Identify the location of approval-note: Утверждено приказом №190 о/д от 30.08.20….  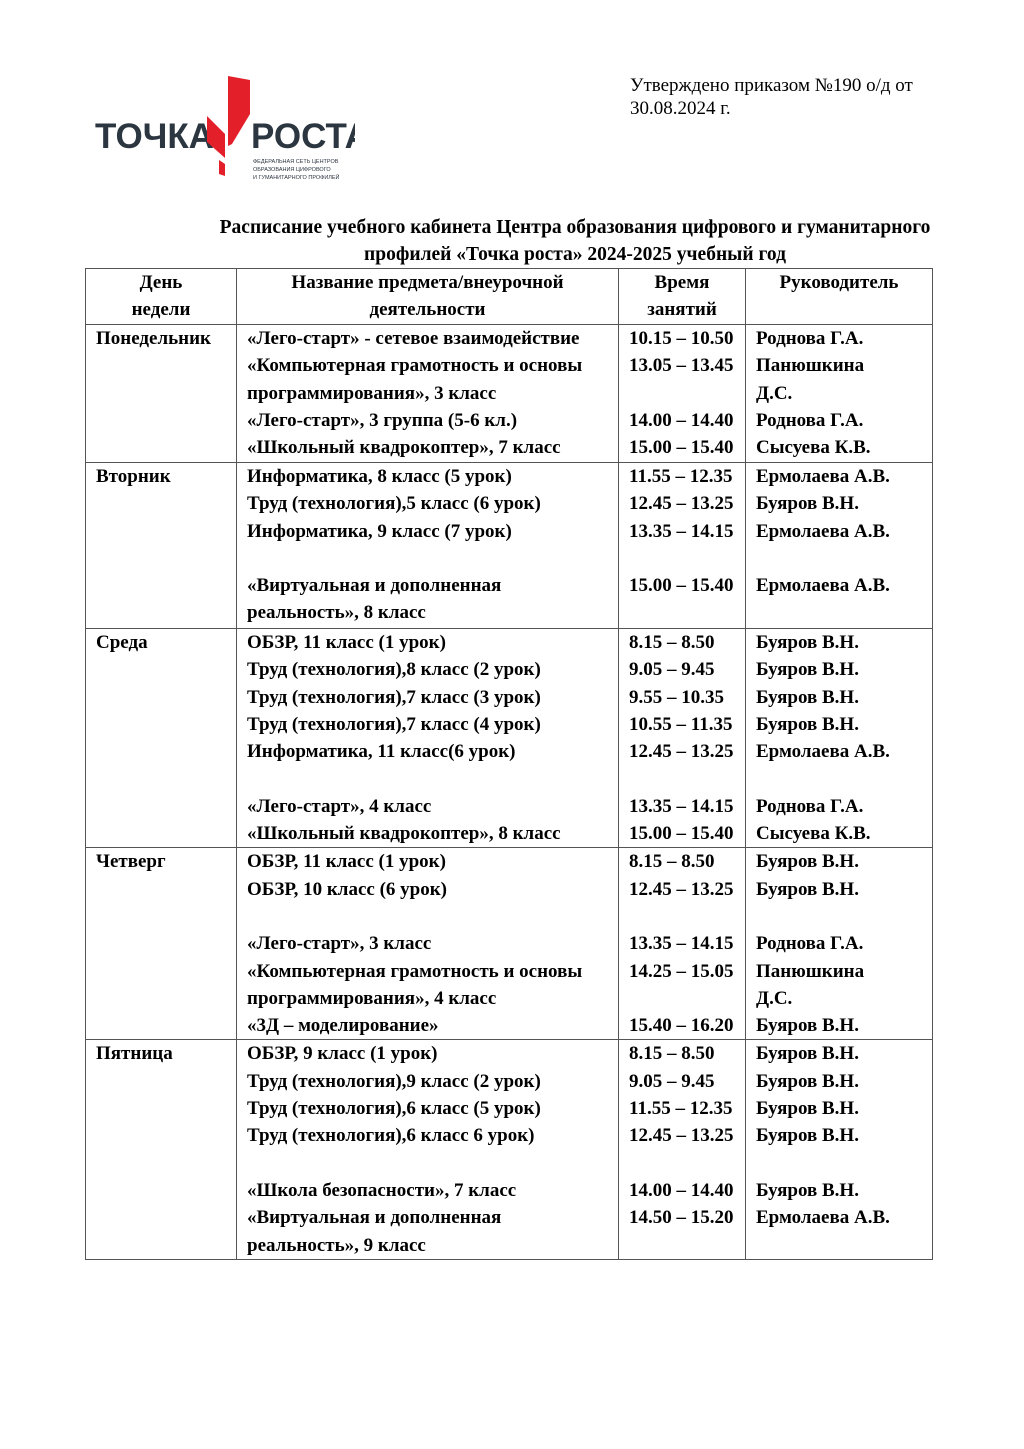
(771, 97).